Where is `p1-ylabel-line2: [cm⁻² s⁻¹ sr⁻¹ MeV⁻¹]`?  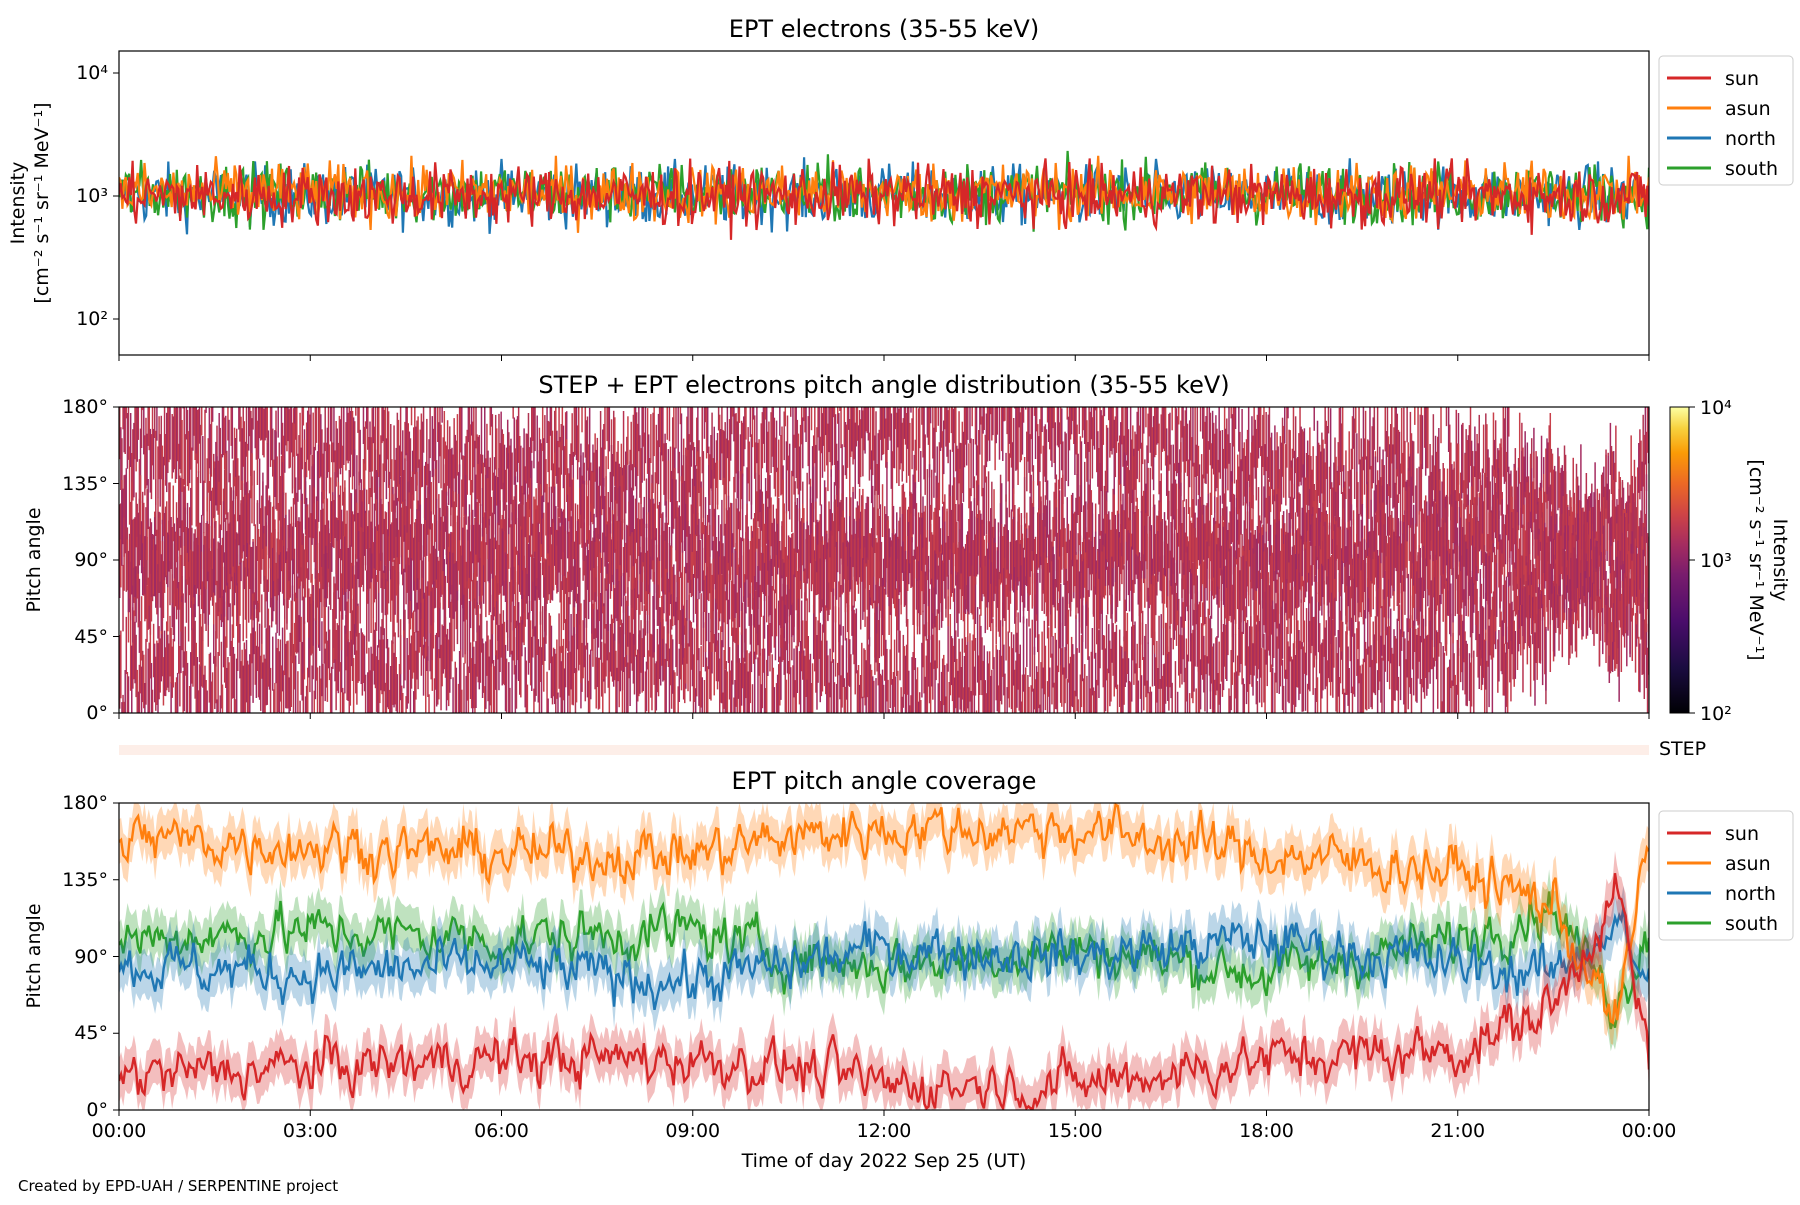
p1-ylabel-line2: [cm⁻² s⁻¹ sr⁻¹ MeV⁻¹] is located at coordinates (42, 202).